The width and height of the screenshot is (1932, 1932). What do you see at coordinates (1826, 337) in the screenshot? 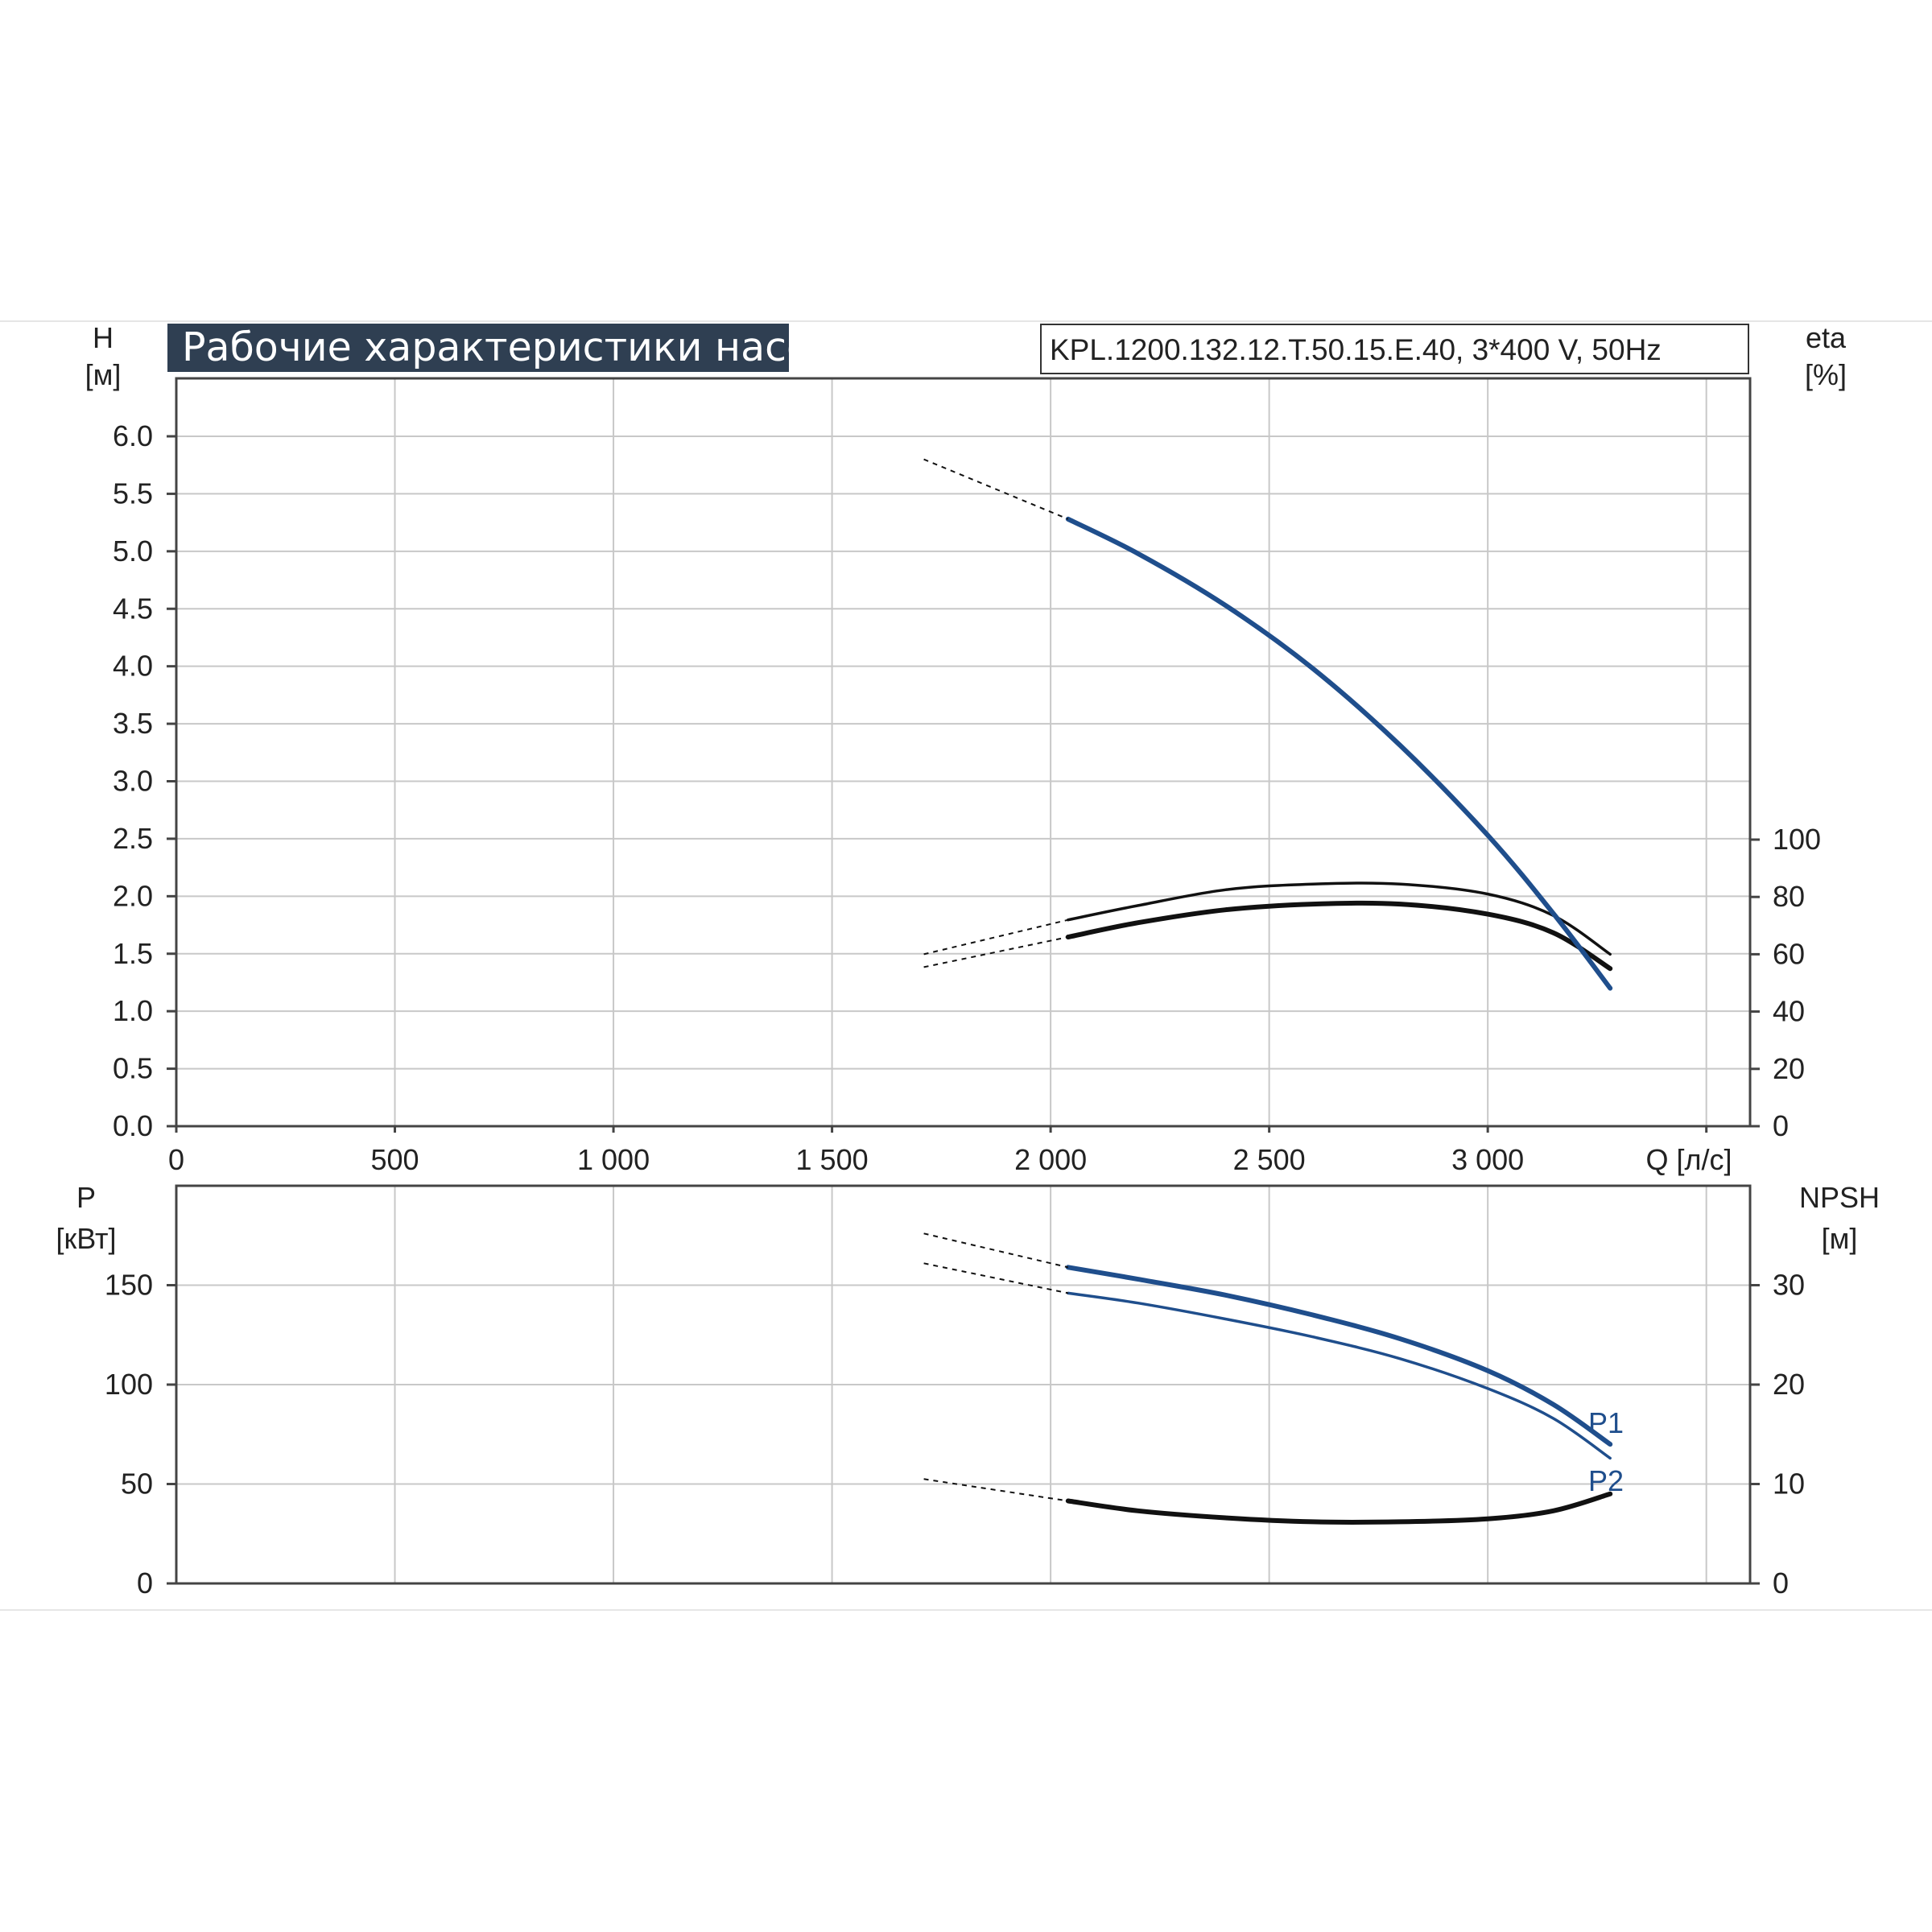
I see `y2-axis-label-eta: eta` at bounding box center [1826, 337].